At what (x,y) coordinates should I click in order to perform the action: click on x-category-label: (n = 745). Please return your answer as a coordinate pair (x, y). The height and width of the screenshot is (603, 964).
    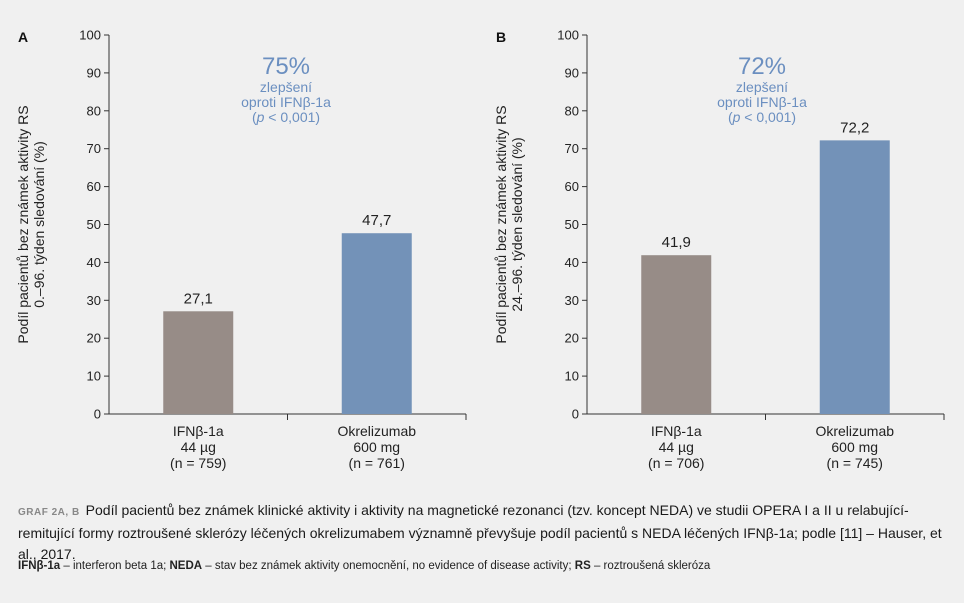
    Looking at the image, I should click on (855, 463).